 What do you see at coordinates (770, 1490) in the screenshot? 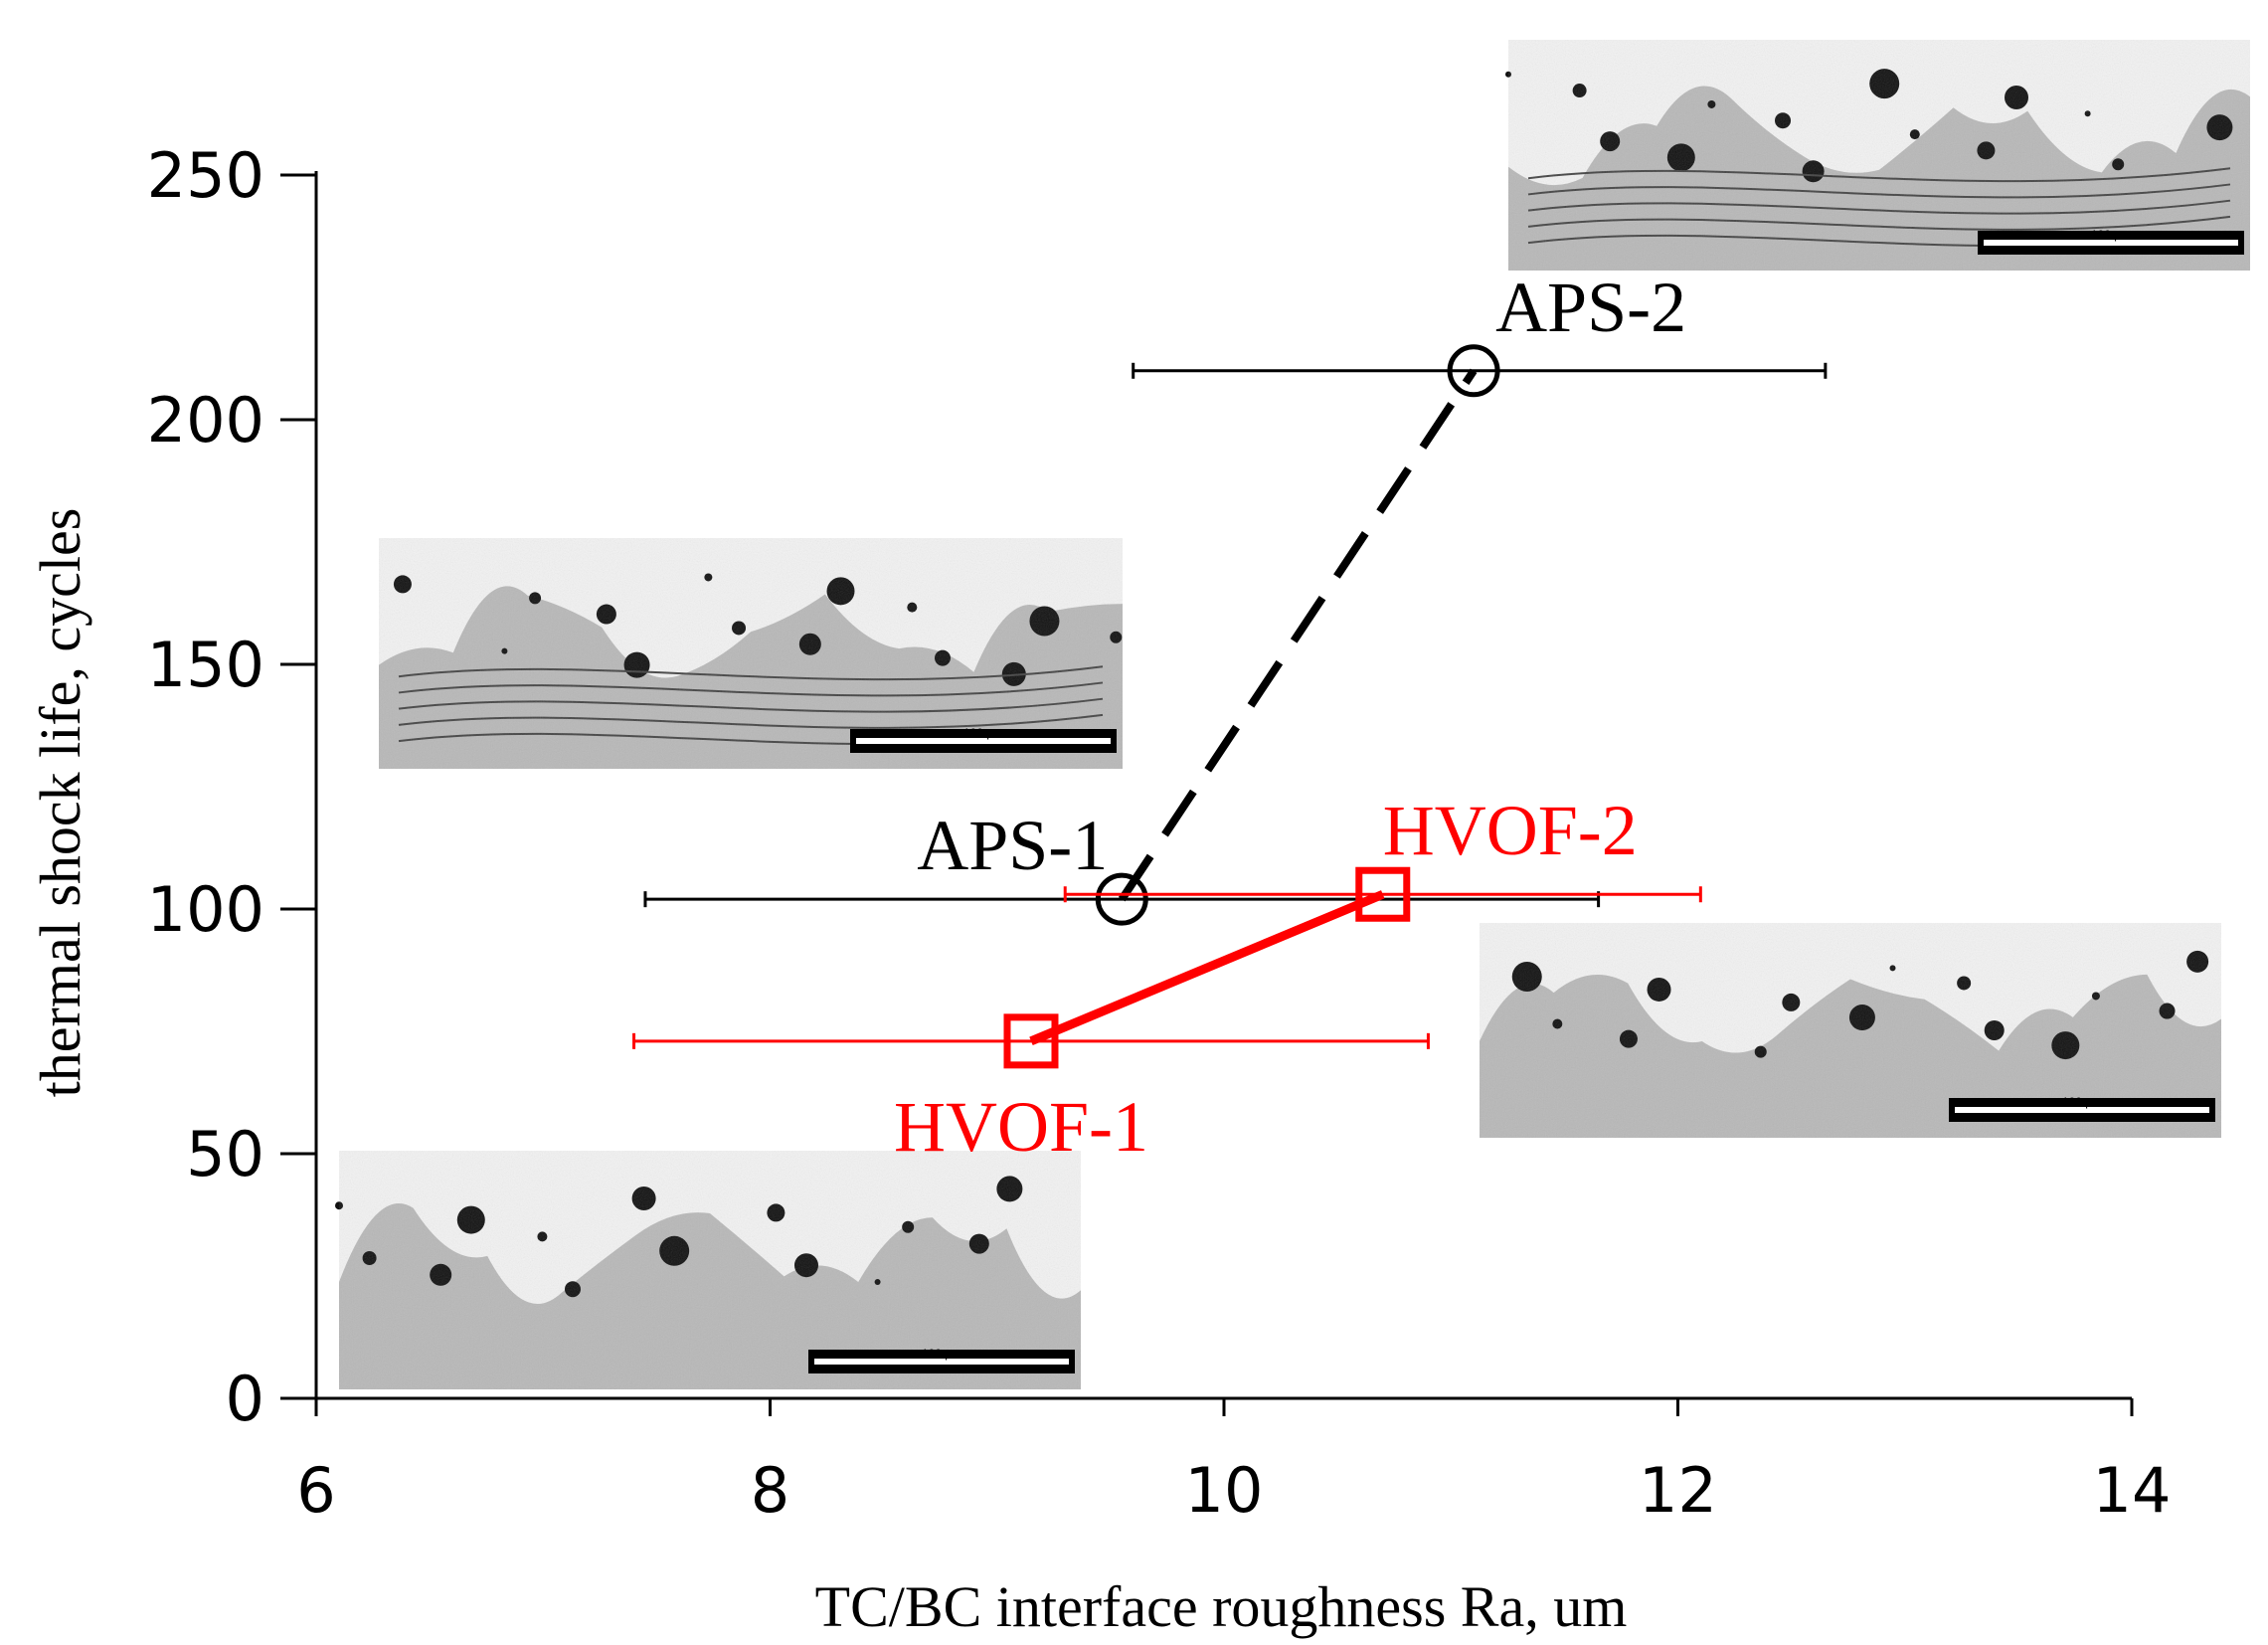
I see `x-tick-label: 8` at bounding box center [770, 1490].